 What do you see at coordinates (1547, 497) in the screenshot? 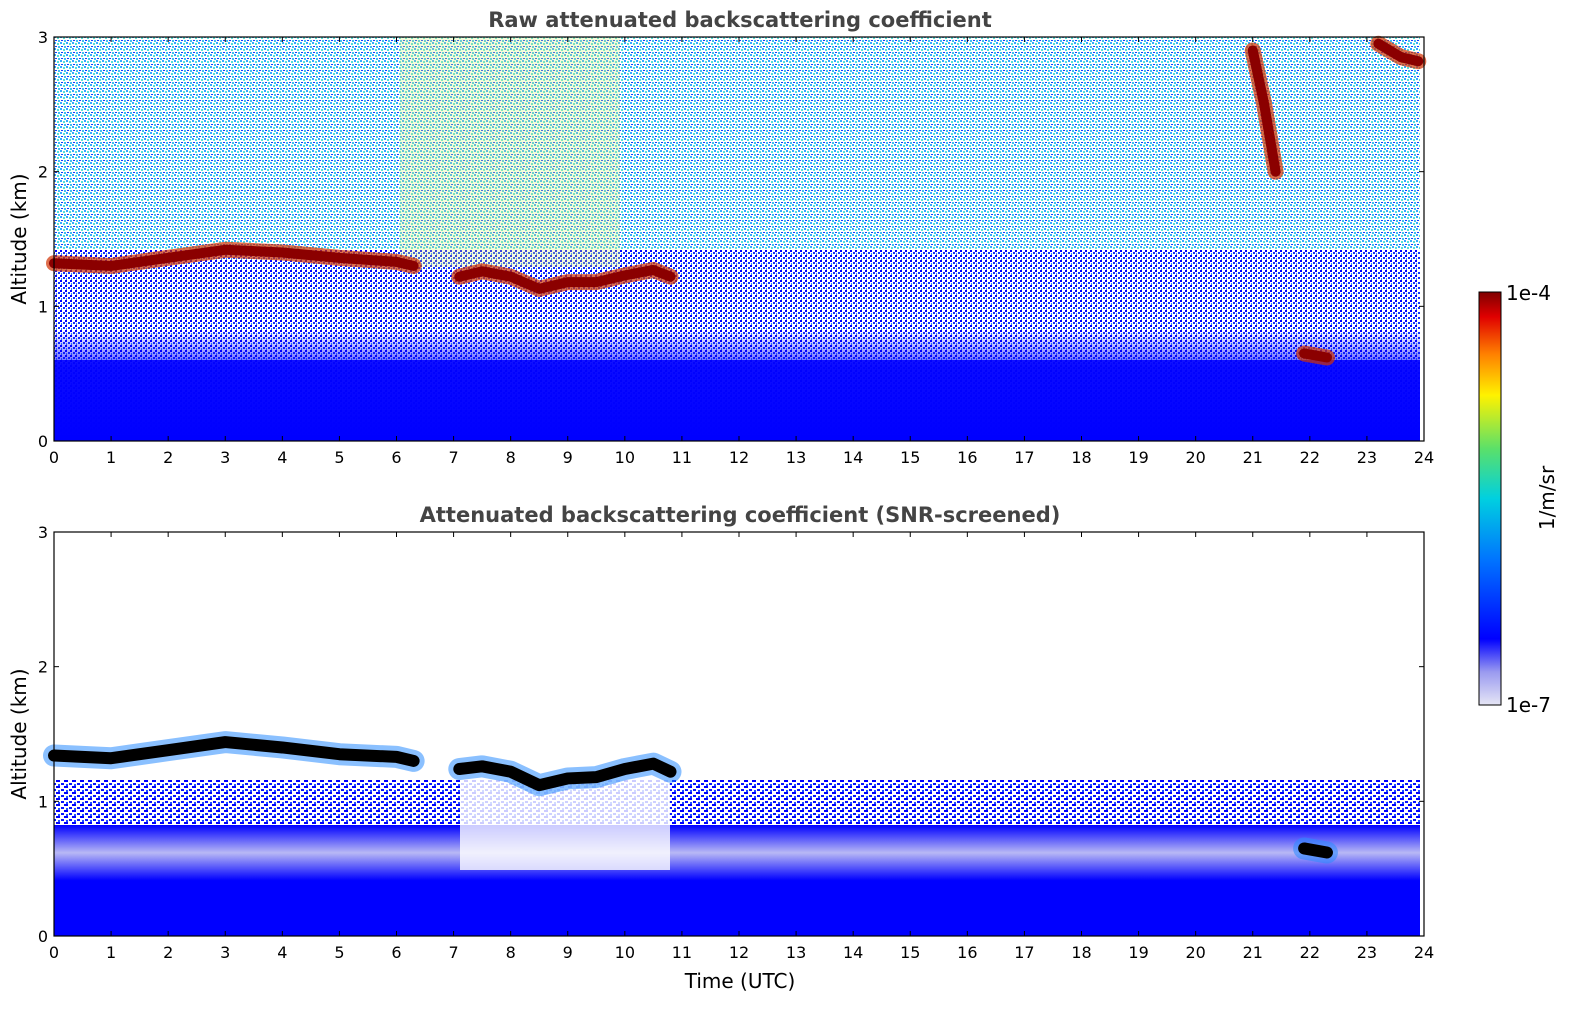
I see `colorbar-title: 1/m/sr` at bounding box center [1547, 497].